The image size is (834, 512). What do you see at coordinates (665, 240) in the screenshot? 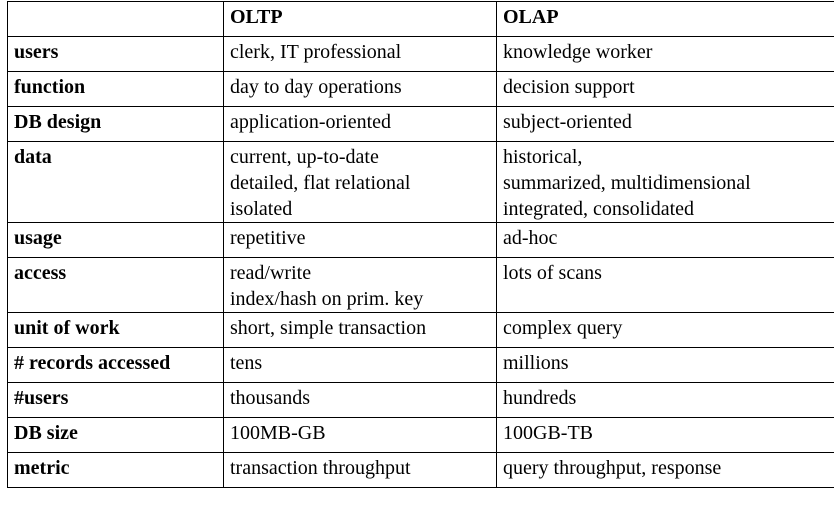
I see `olap-cell: ad-hoc` at bounding box center [665, 240].